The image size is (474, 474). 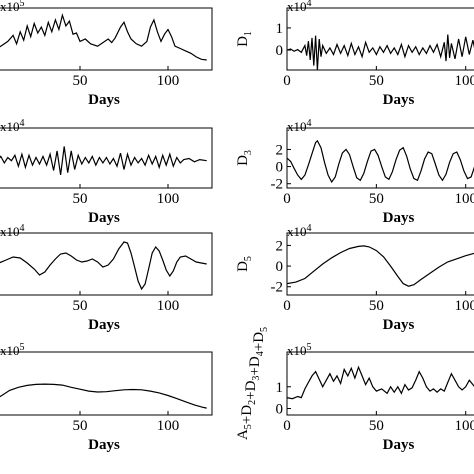 I want to click on panel-8: 0 50 100 0 1 Days x105 A5+D2+D3+D4+D5, so click(x=354, y=390).